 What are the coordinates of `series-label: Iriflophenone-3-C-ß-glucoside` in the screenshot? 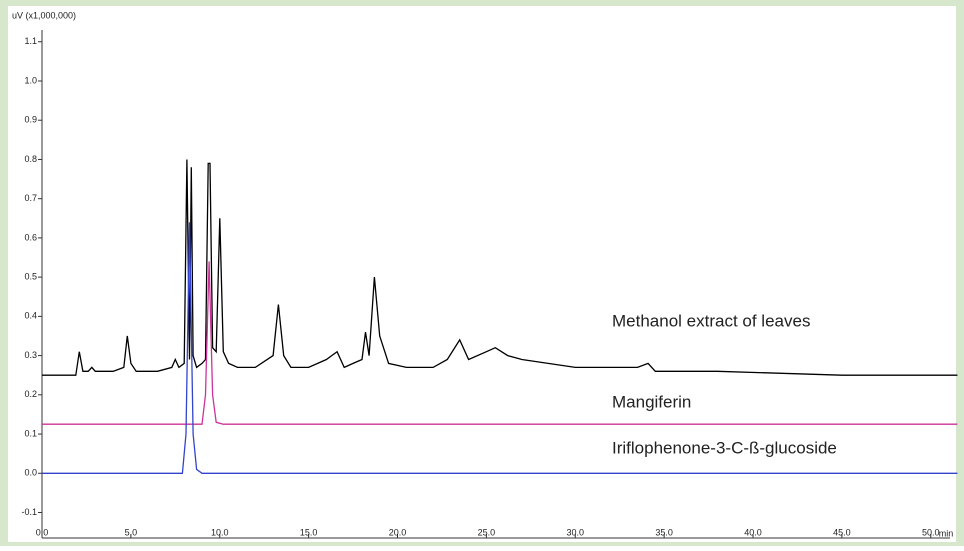 It's located at (724, 447).